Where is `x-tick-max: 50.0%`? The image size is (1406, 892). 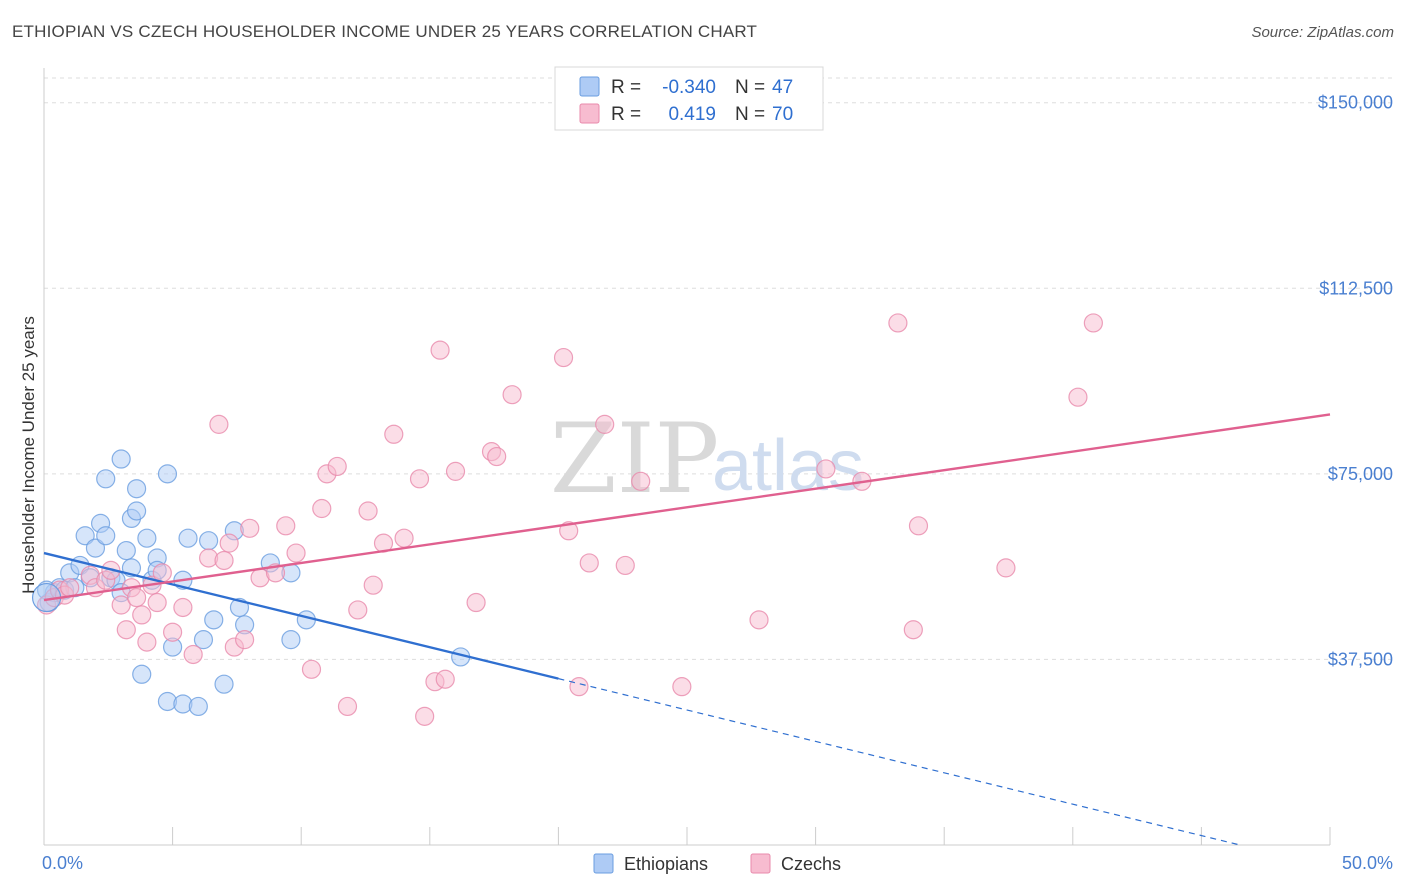
x-tick-max: 50.0% is located at coordinates (1367, 863).